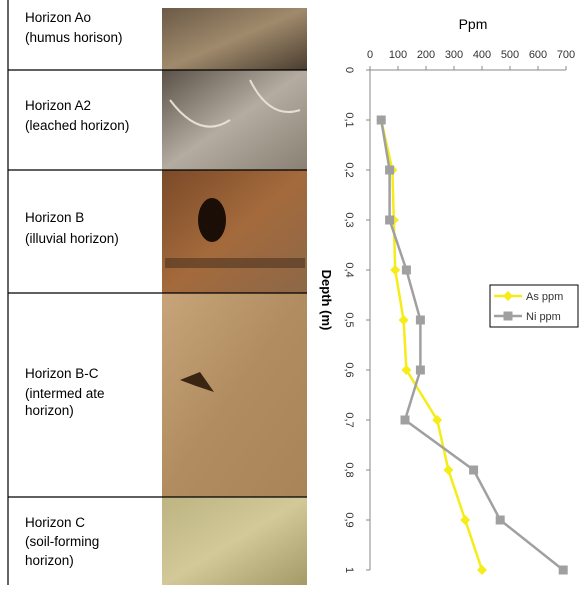 The width and height of the screenshot is (588, 604). Describe the element at coordinates (473, 24) in the screenshot. I see `chart-title: Ppm` at that location.